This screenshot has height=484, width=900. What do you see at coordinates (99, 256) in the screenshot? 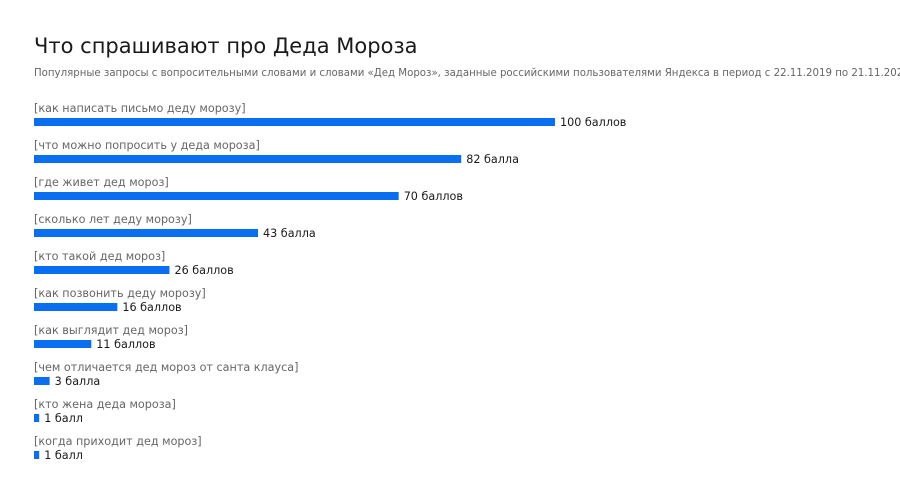
I see `category-label: [кто такой дед мороз]` at bounding box center [99, 256].